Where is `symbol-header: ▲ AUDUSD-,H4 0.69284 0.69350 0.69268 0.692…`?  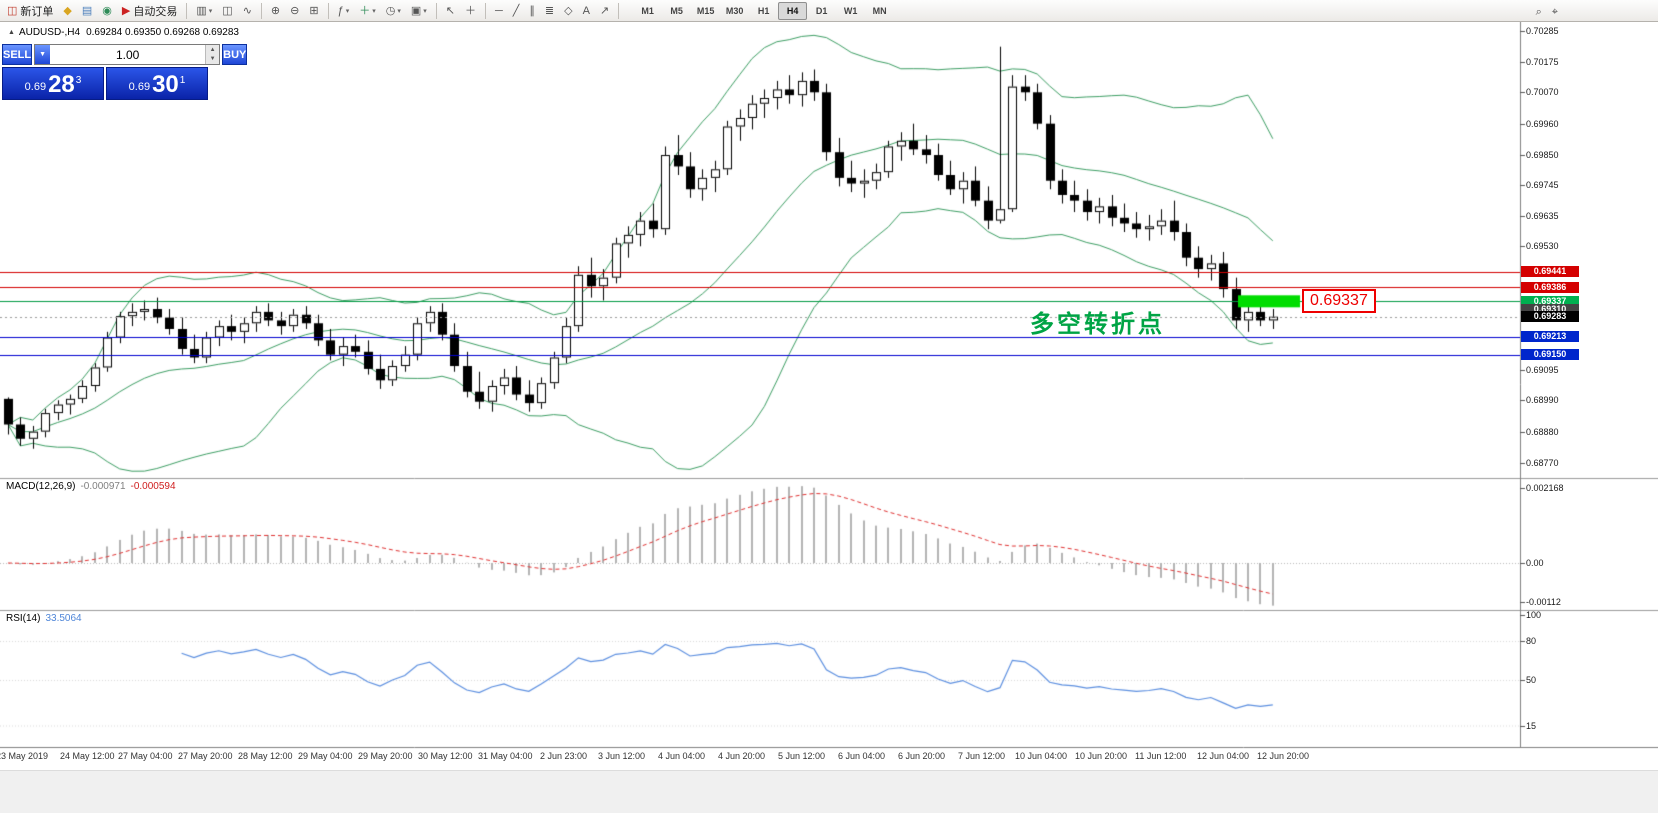
symbol-header: ▲ AUDUSD-,H4 0.69284 0.69350 0.69268 0.692… is located at coordinates (123, 32).